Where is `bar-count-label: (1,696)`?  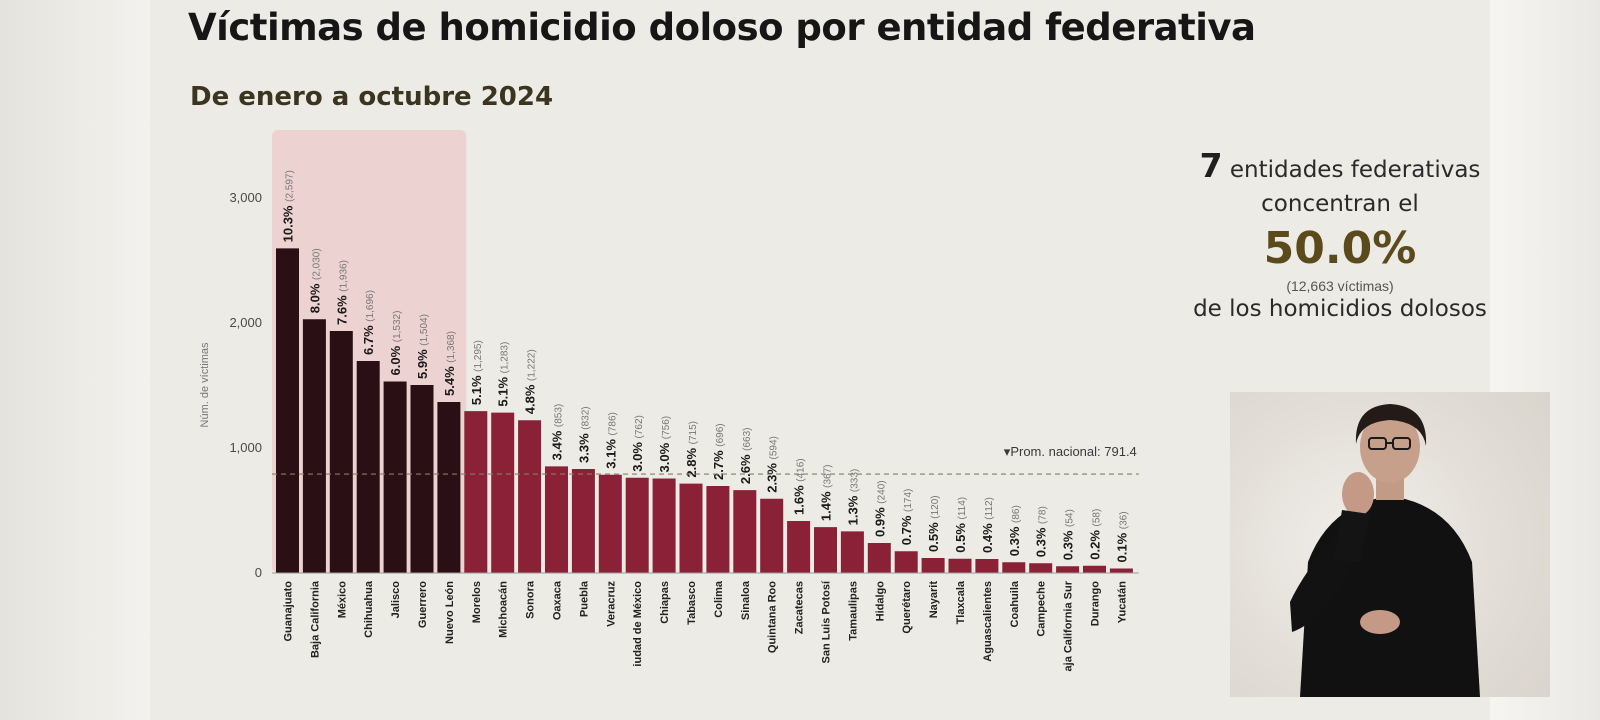
bar-count-label: (1,696) is located at coordinates (370, 306).